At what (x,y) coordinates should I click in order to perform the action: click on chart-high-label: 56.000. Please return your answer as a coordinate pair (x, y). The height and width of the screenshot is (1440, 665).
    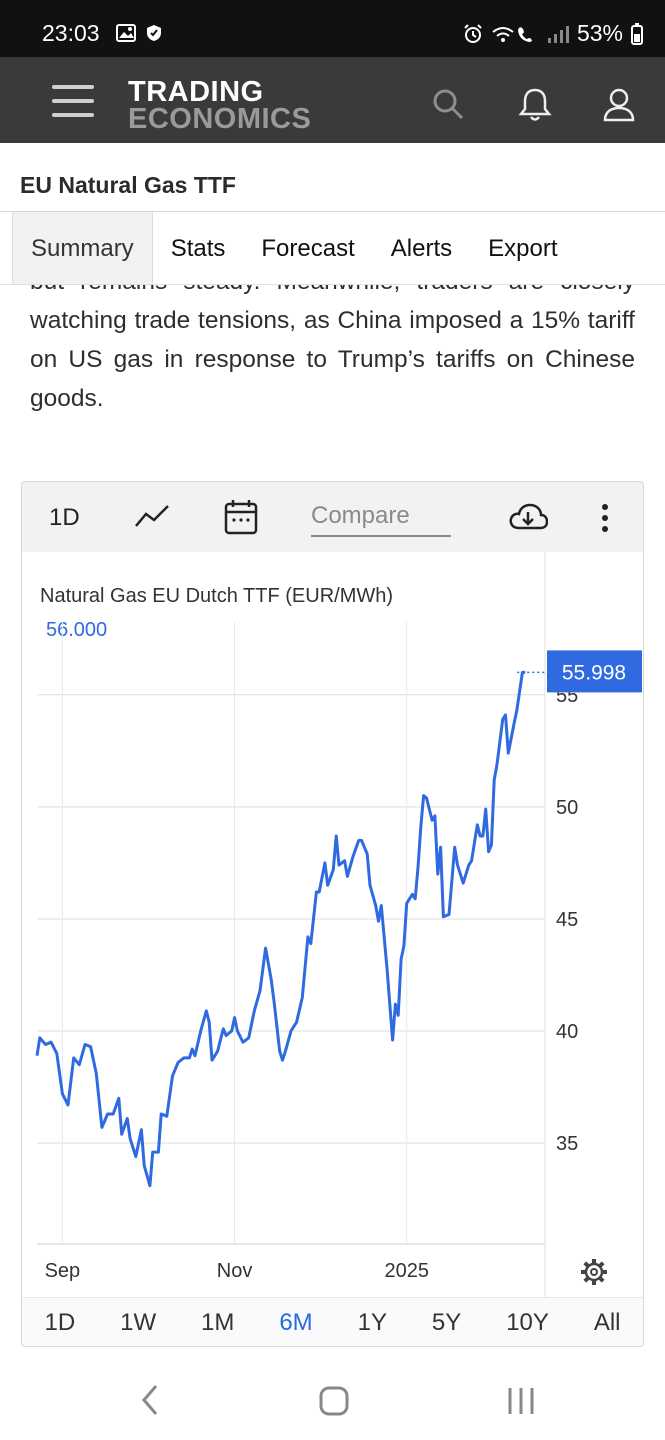
    Looking at the image, I should click on (76, 630).